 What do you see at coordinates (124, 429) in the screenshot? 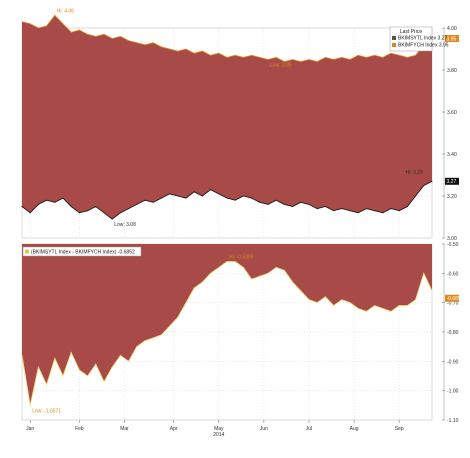
I see `x-tick-label: Mar` at bounding box center [124, 429].